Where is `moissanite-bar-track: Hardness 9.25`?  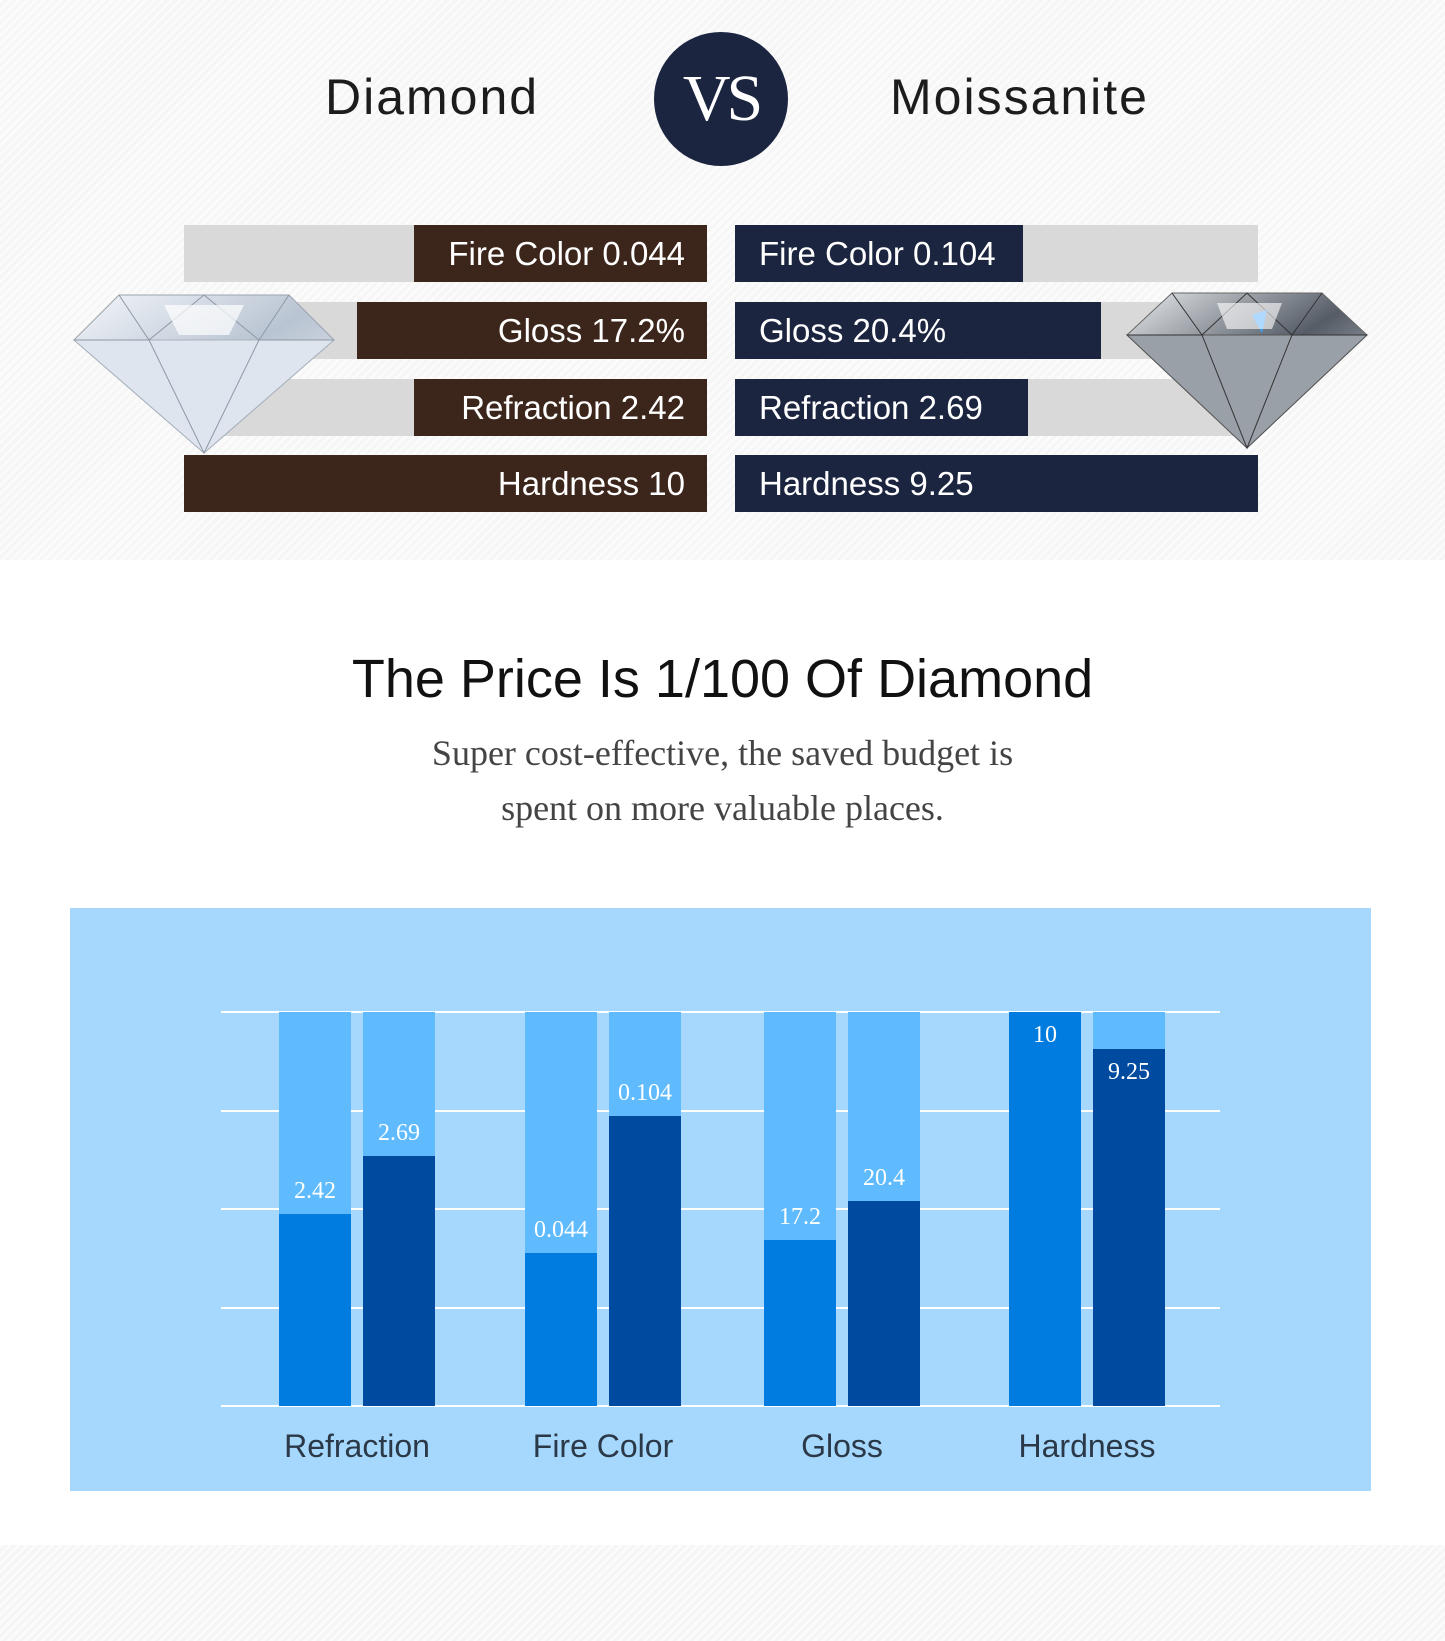
moissanite-bar-track: Hardness 9.25 is located at coordinates (996, 483).